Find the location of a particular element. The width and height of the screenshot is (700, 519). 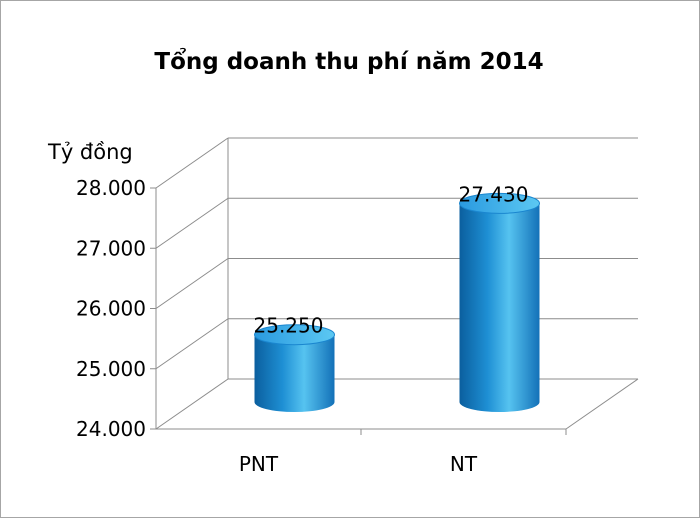

bar-pnt is located at coordinates (294, 368).